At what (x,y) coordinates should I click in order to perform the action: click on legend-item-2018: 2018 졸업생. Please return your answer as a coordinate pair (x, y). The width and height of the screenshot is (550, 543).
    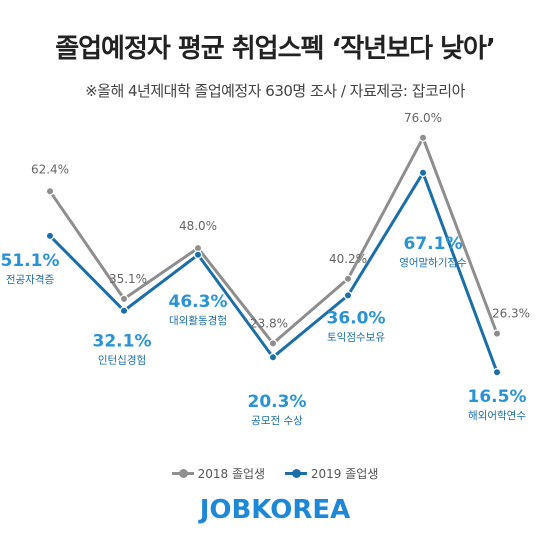
    Looking at the image, I should click on (218, 473).